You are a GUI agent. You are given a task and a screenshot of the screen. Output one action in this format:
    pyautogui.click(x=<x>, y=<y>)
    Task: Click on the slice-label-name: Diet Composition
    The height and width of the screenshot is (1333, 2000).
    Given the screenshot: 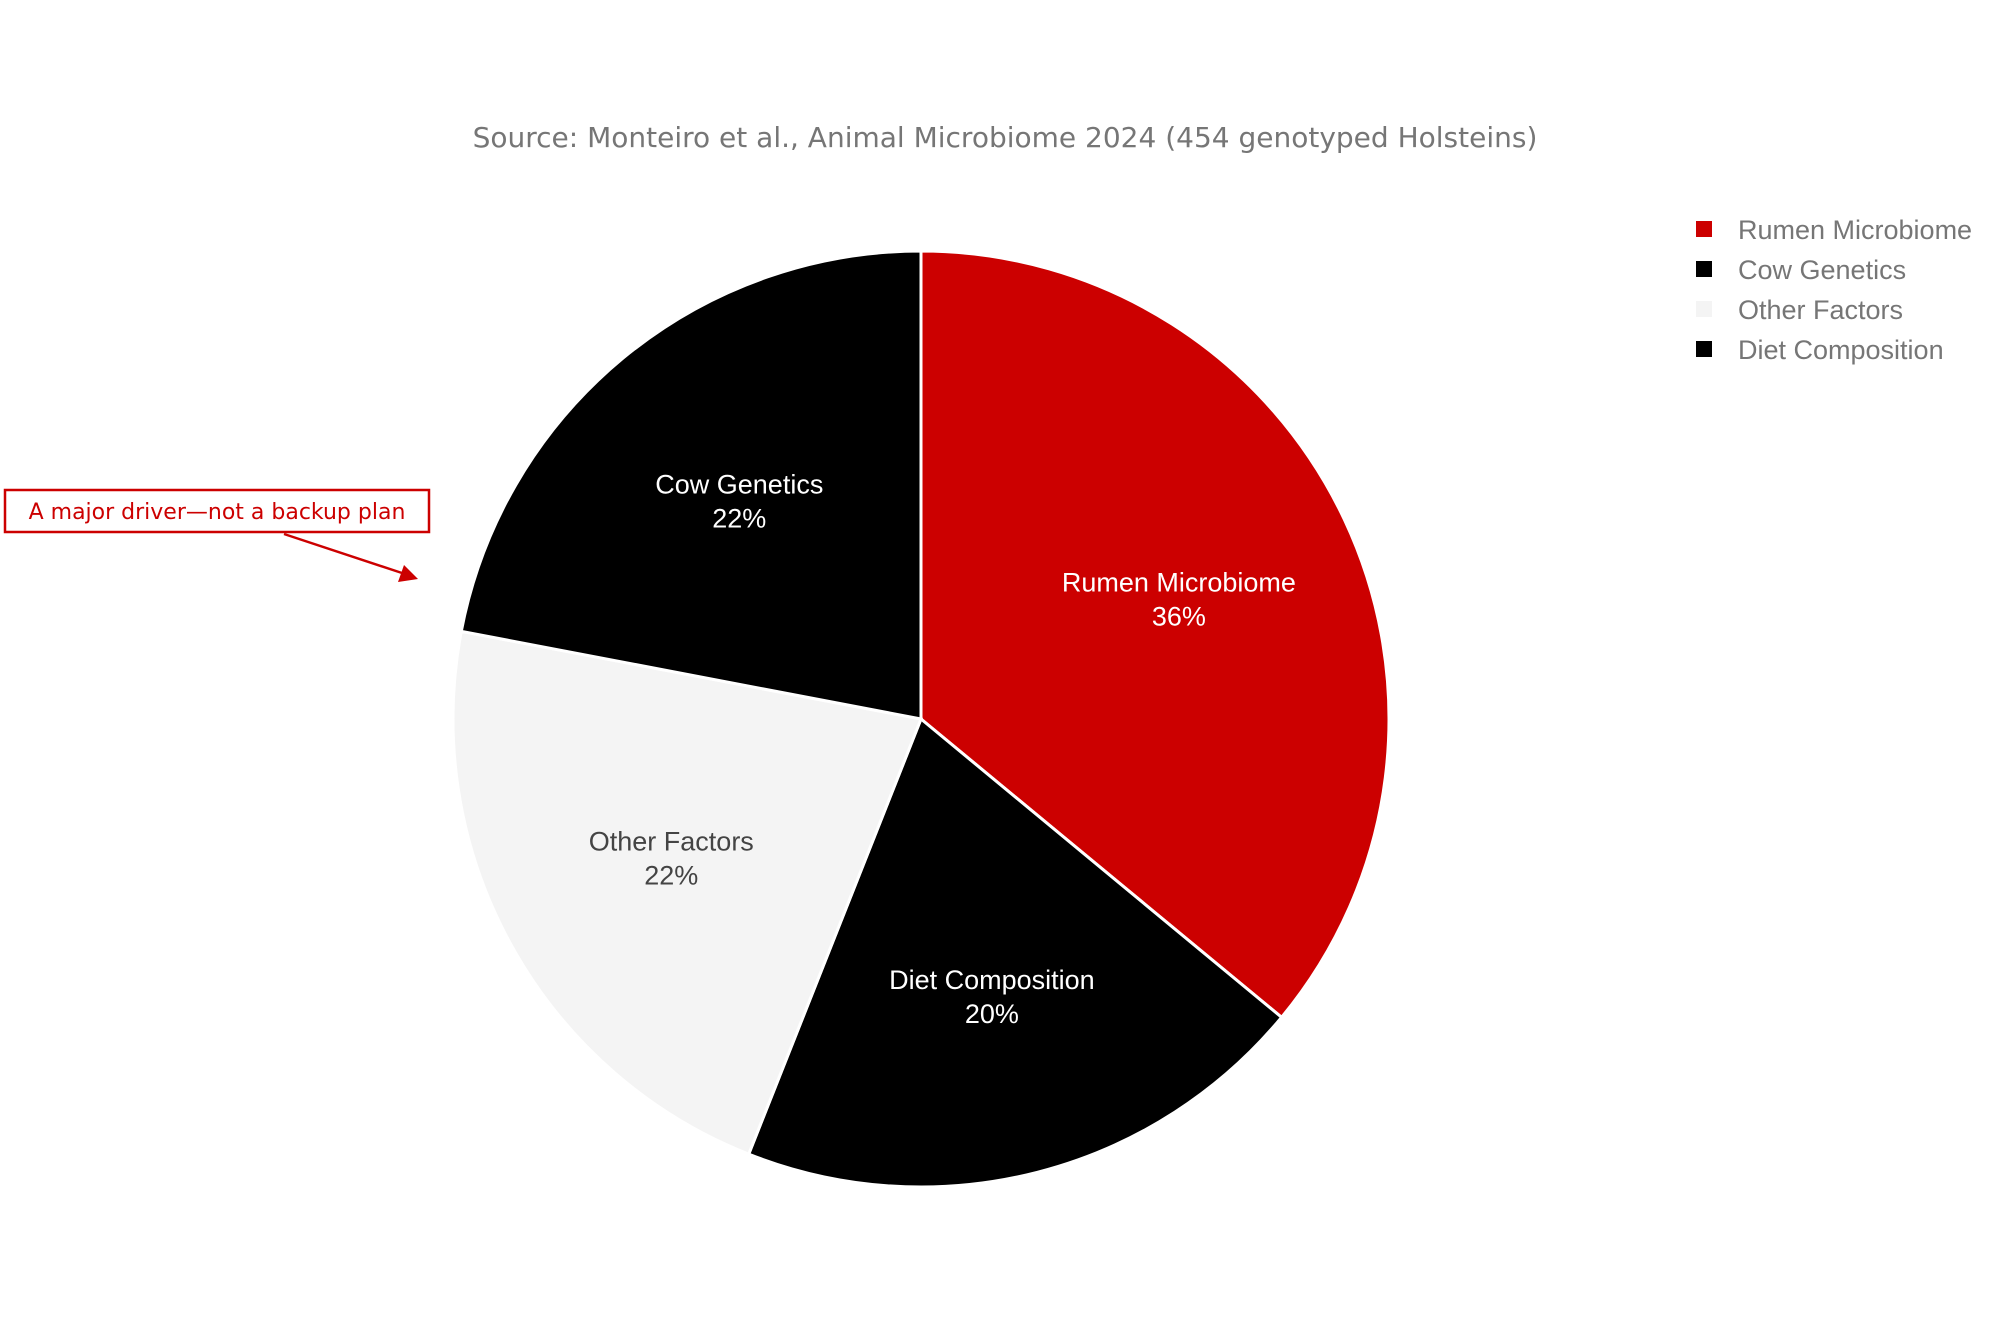 What is the action you would take?
    pyautogui.click(x=992, y=980)
    